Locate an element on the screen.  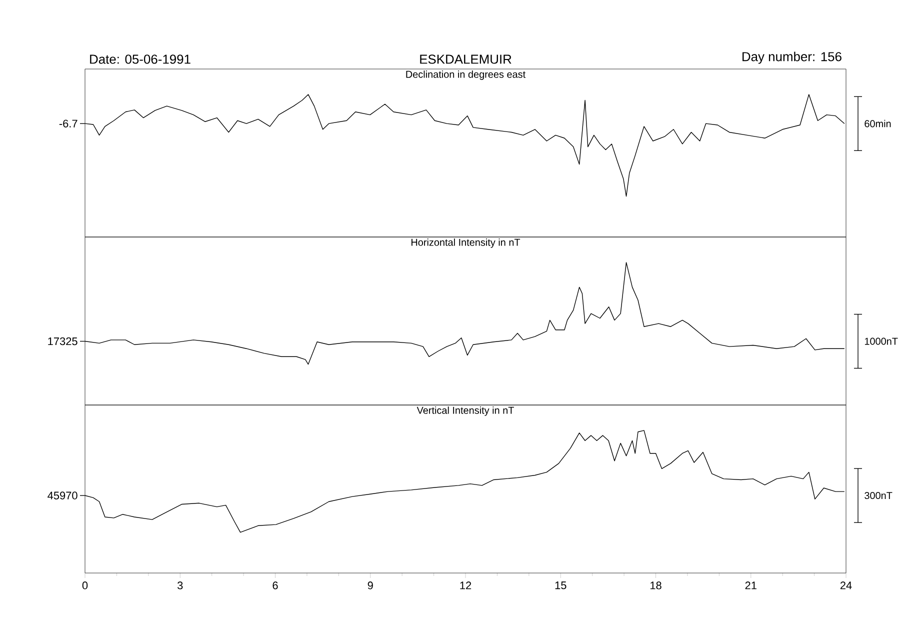
chart-title: Horizontal Intensity in nT is located at coordinates (465, 243).